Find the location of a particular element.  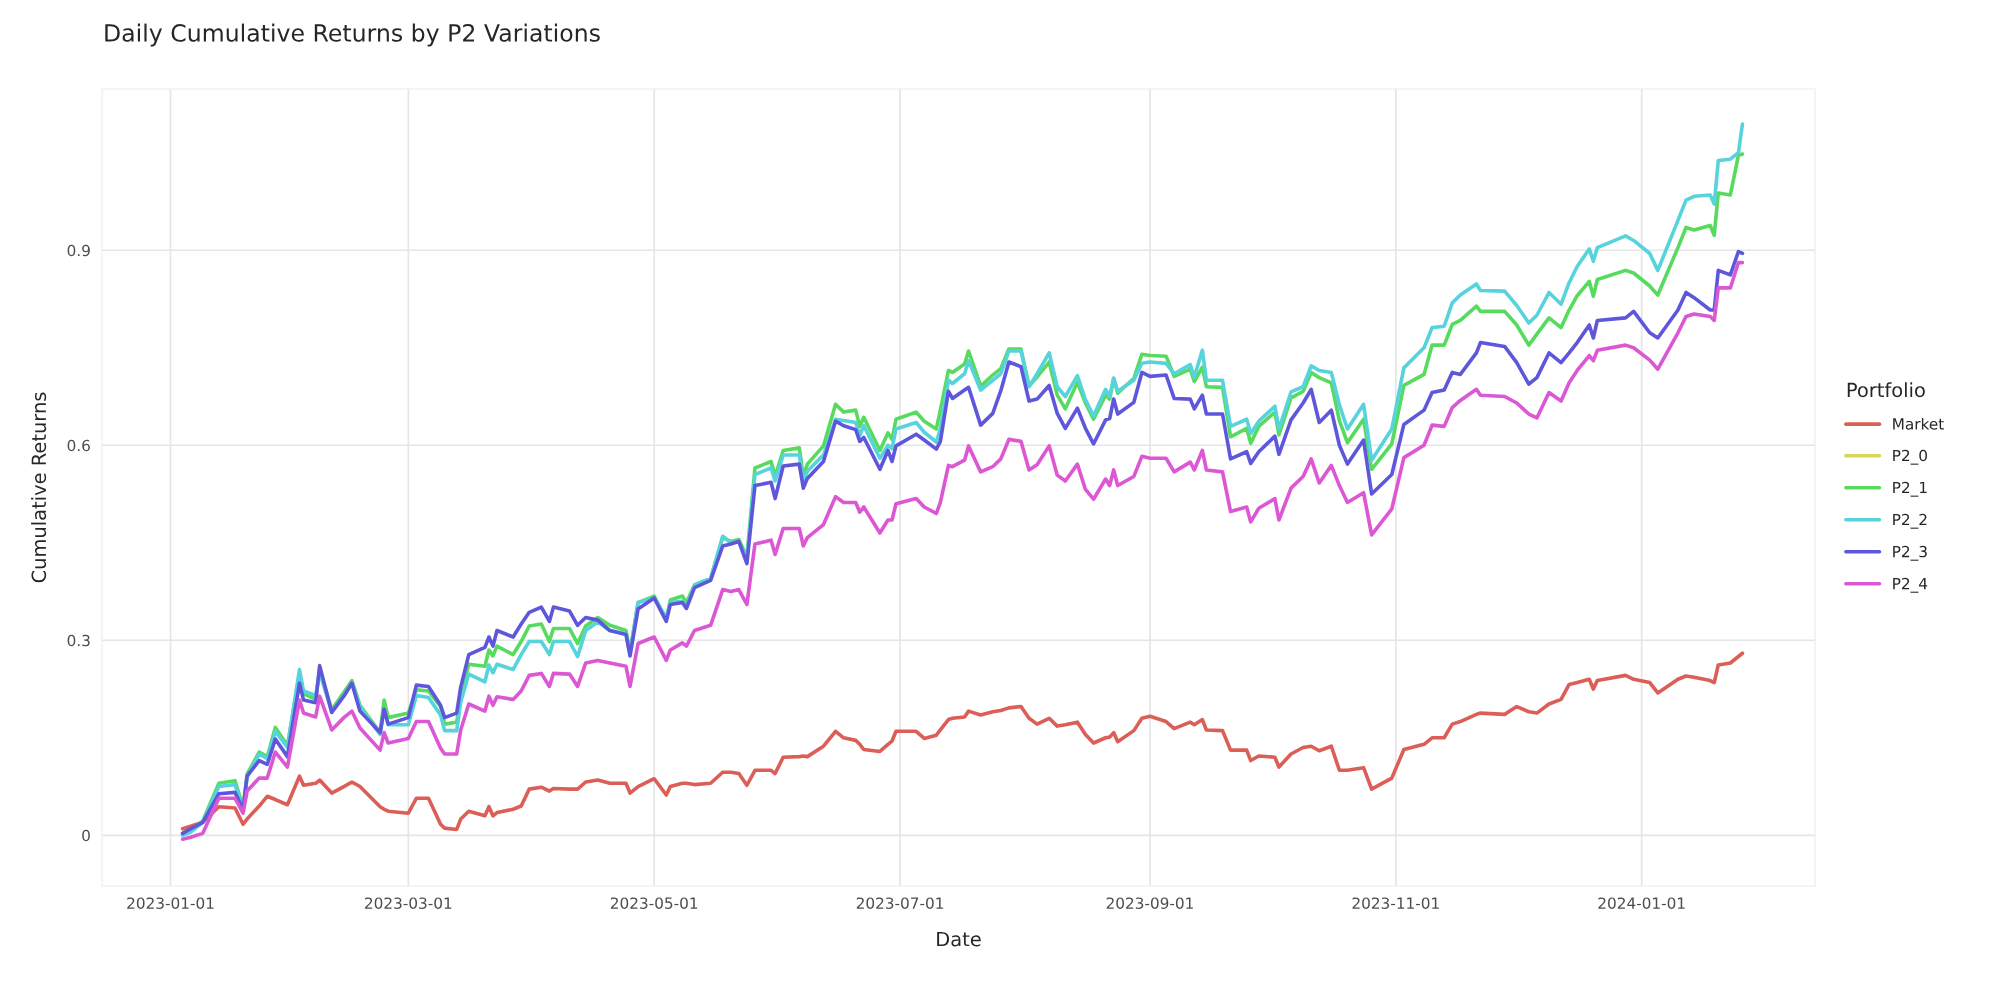

legend-label: P2_1 is located at coordinates (1910, 489).